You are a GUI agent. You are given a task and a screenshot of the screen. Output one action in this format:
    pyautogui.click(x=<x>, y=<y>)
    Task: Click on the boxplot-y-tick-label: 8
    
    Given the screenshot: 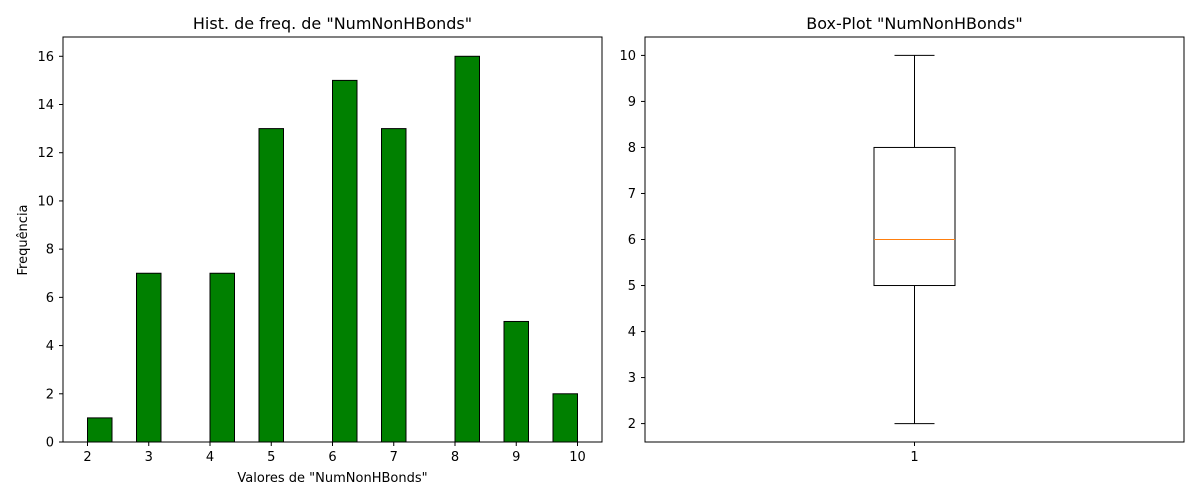 What is the action you would take?
    pyautogui.click(x=632, y=148)
    